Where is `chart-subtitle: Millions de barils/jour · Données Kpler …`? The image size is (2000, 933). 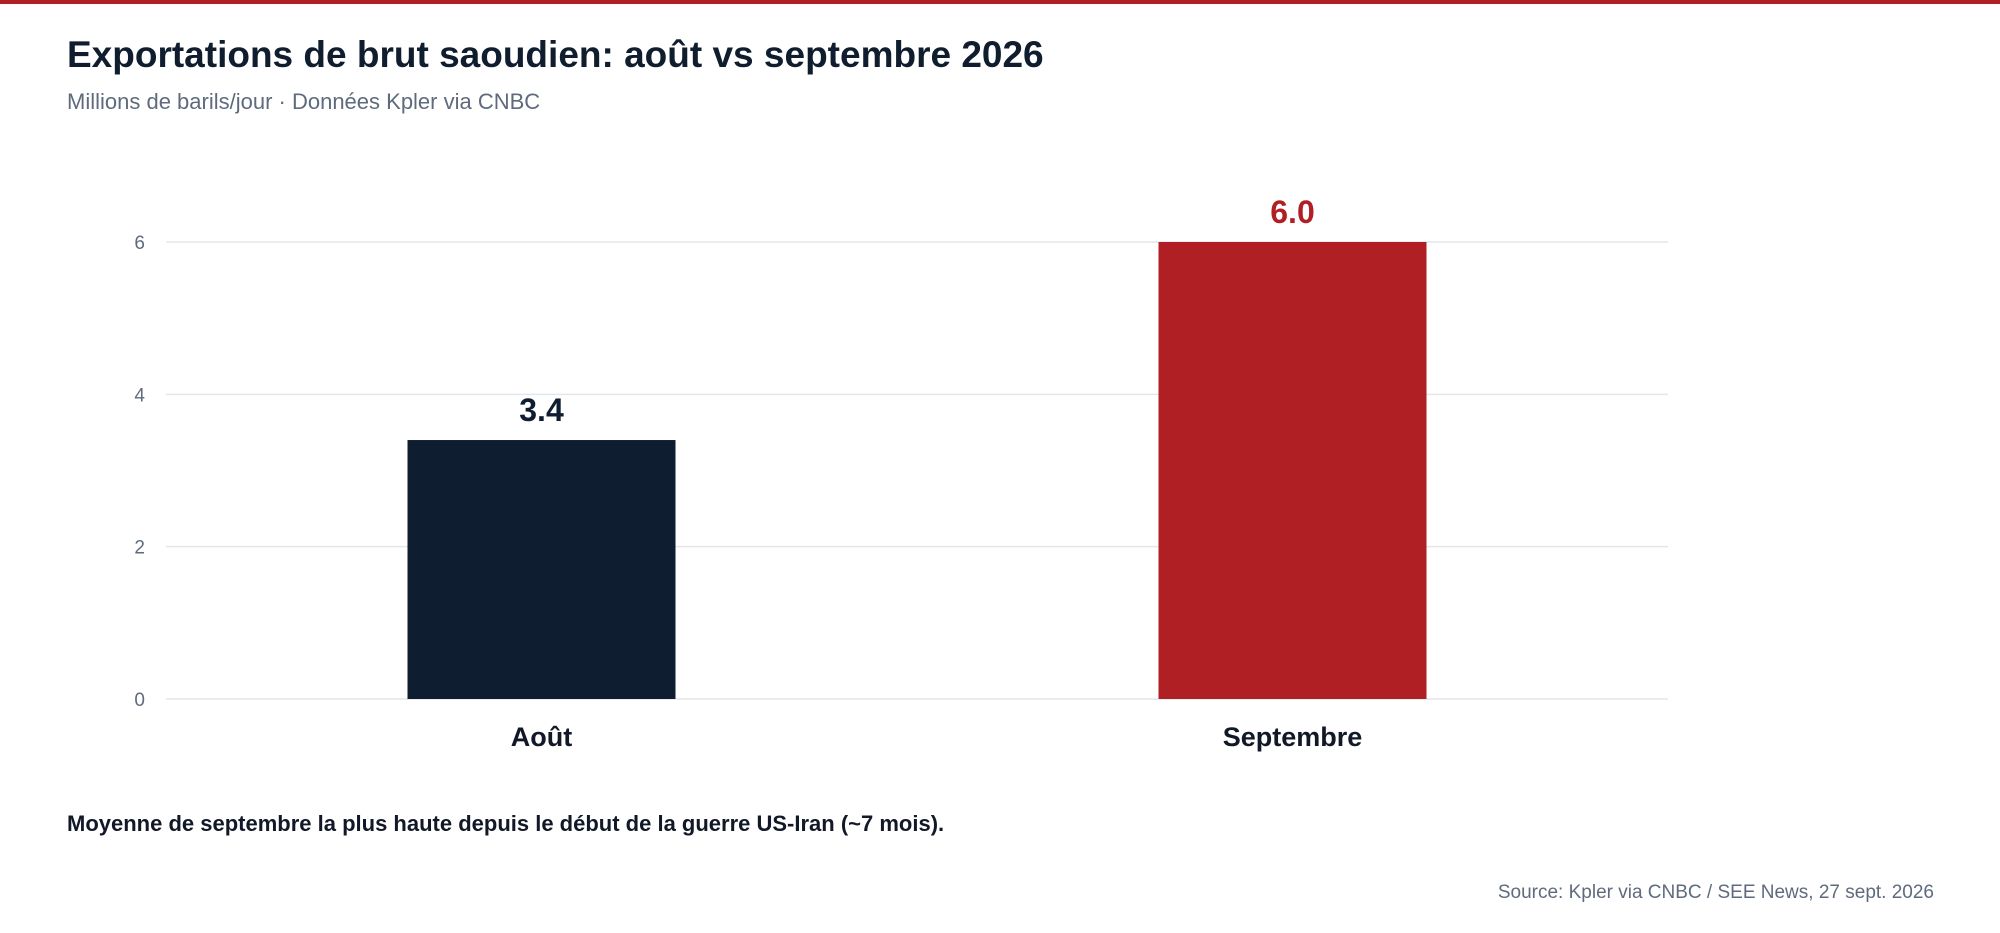 chart-subtitle: Millions de barils/jour · Données Kpler … is located at coordinates (304, 101).